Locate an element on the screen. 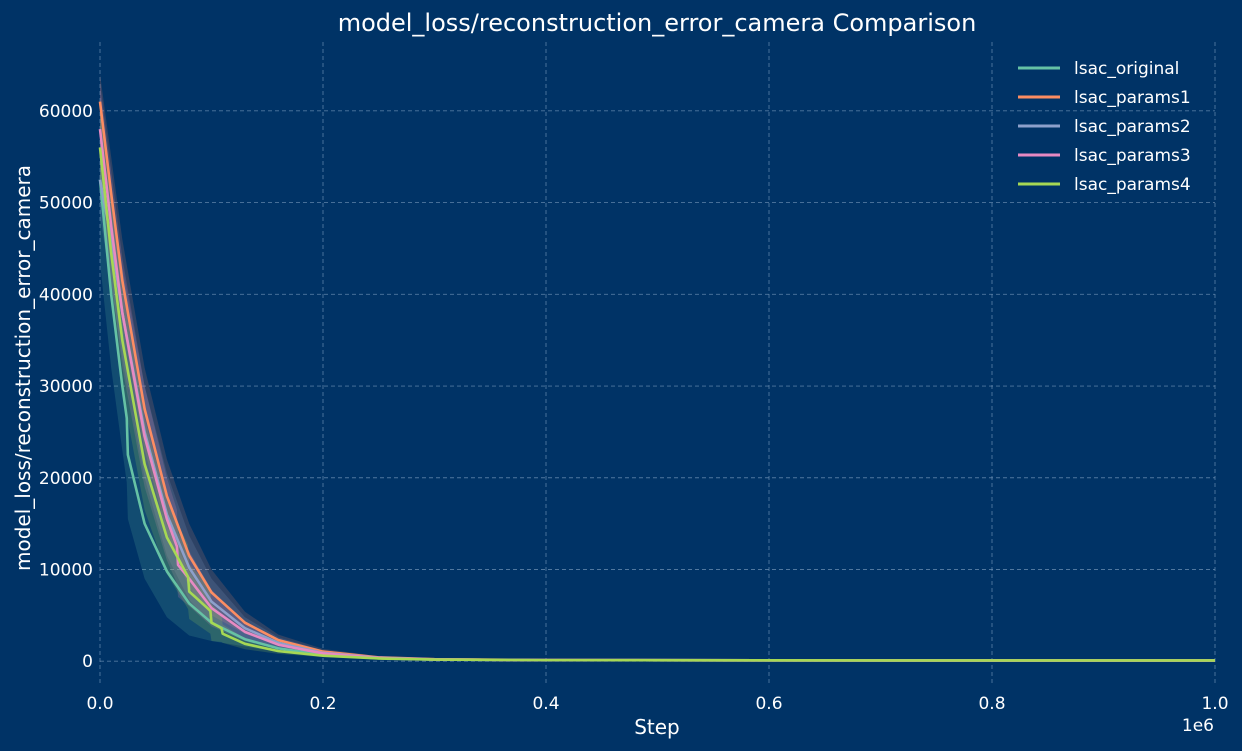 This screenshot has width=1242, height=751. y-tick-label: 50000 is located at coordinates (66, 204).